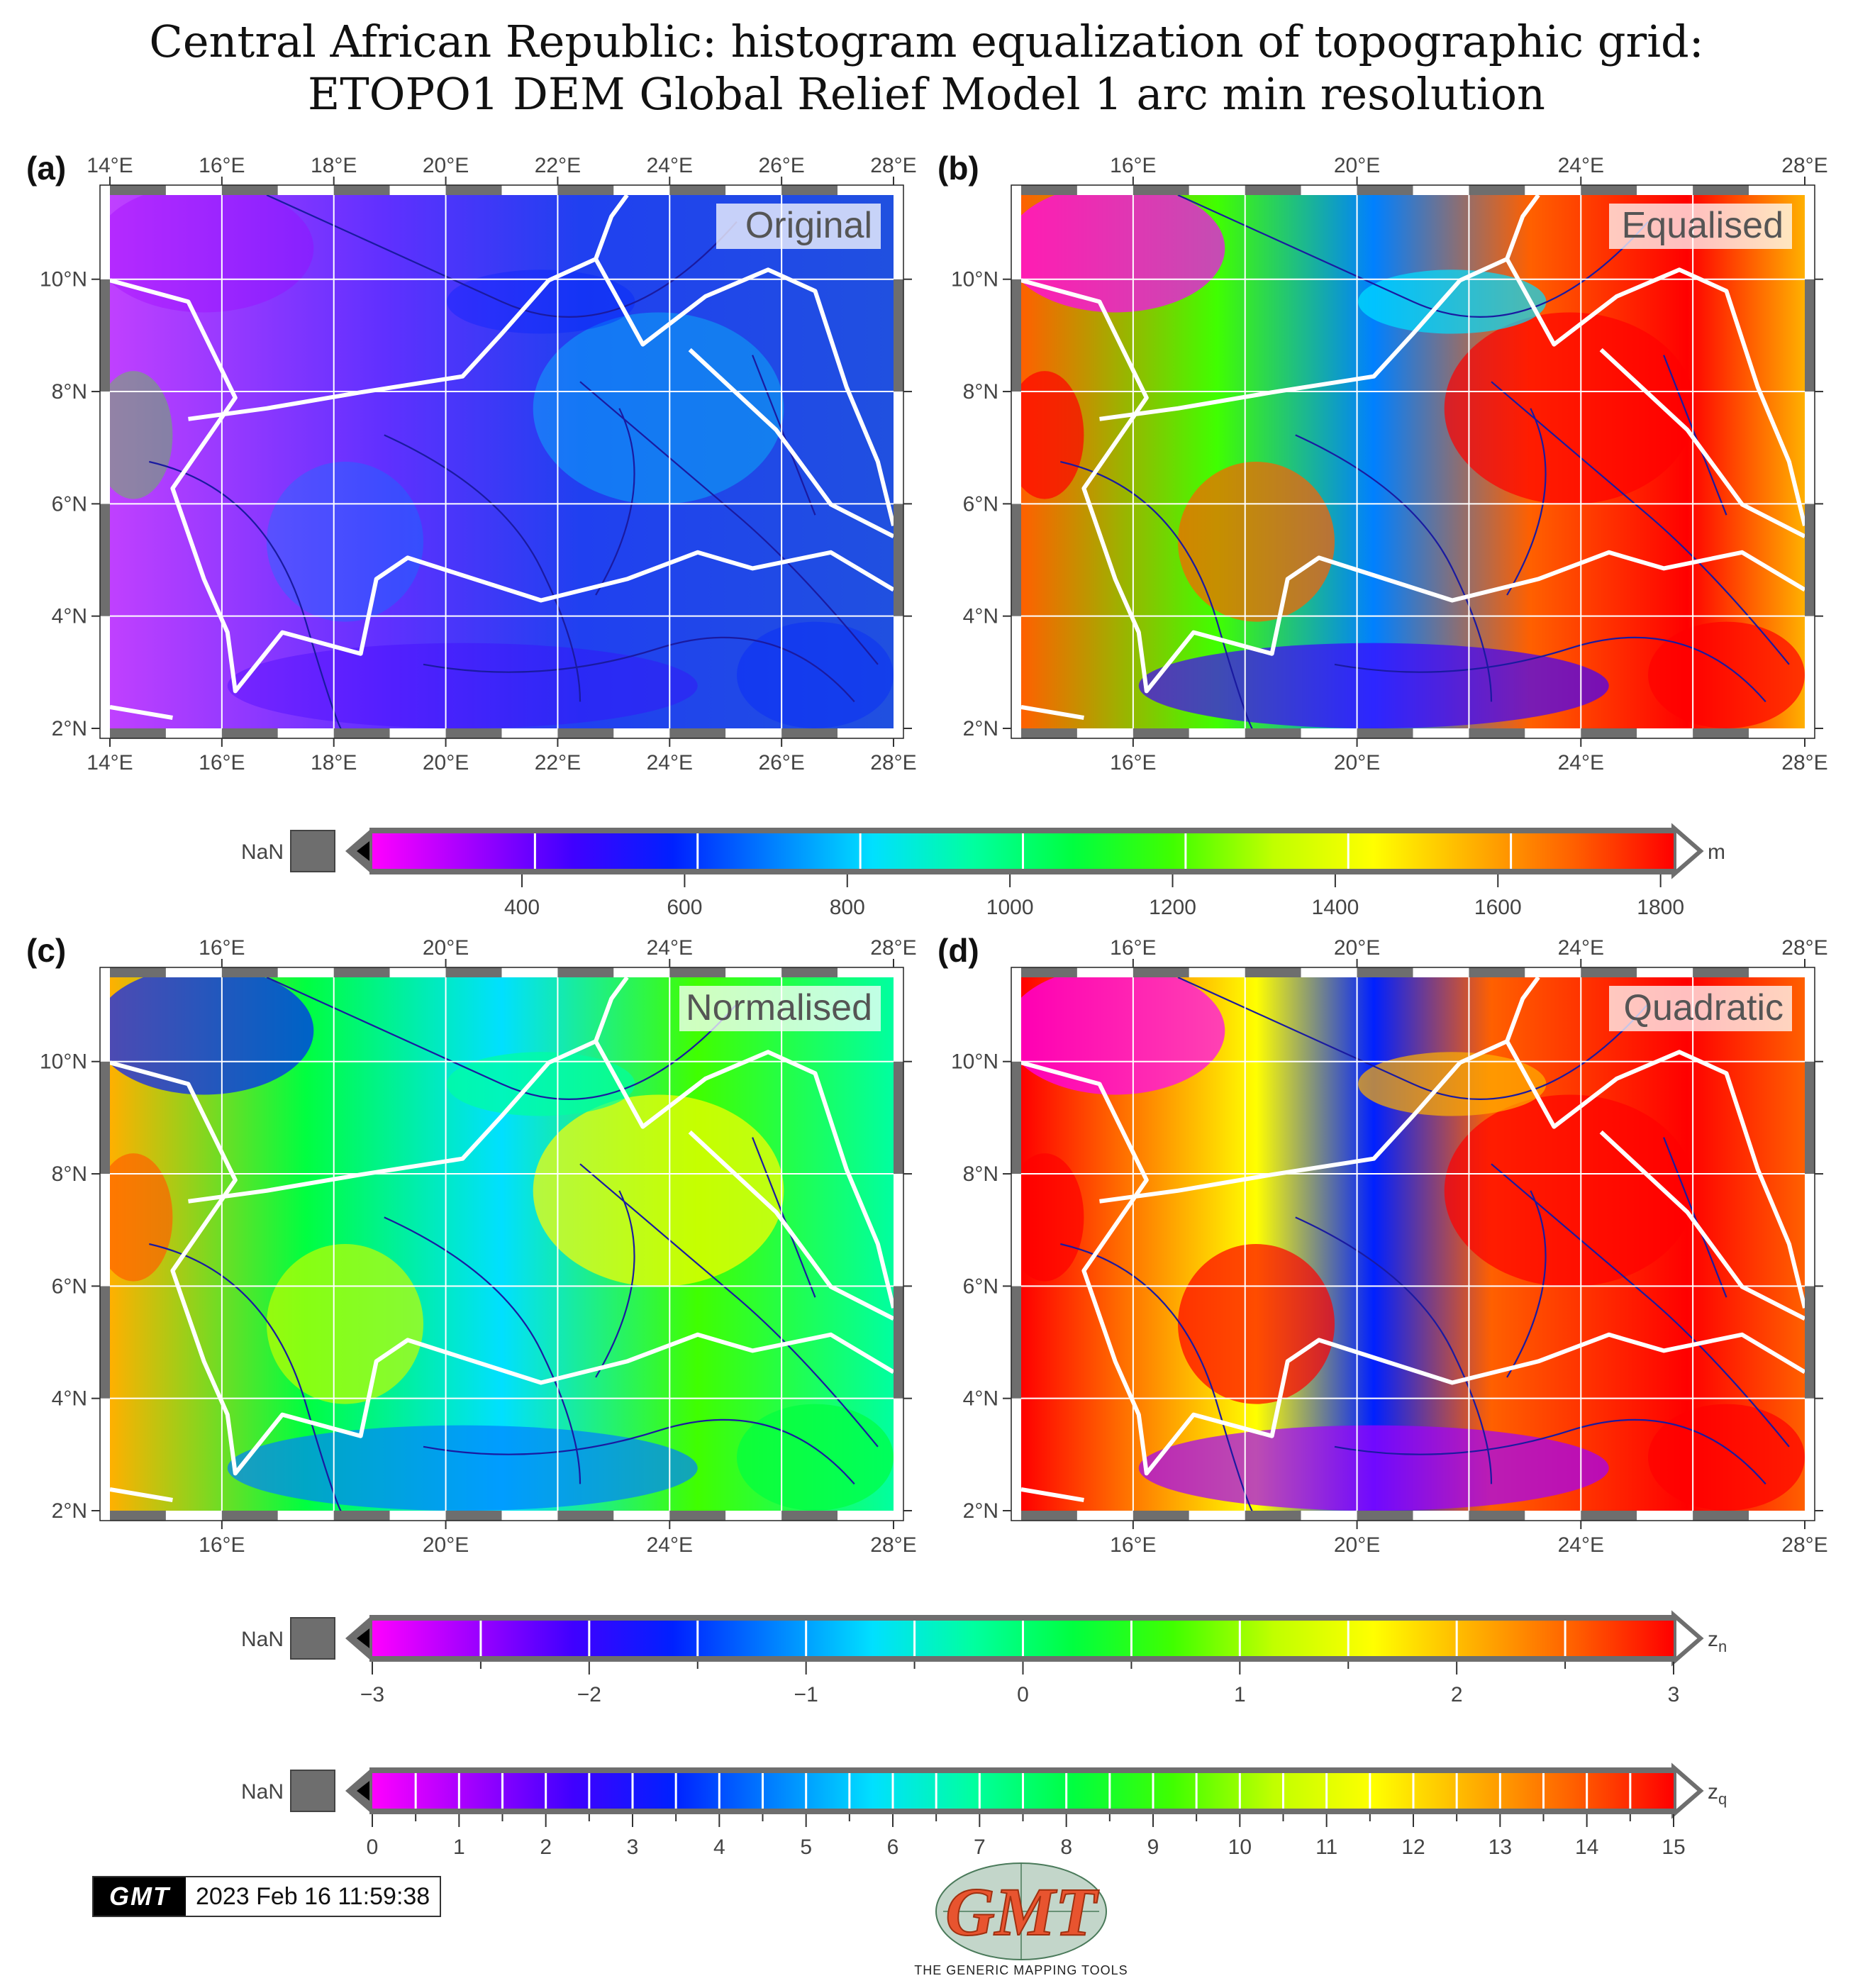 The width and height of the screenshot is (1853, 1988). I want to click on colorbar-tick-label: 1800, so click(1660, 907).